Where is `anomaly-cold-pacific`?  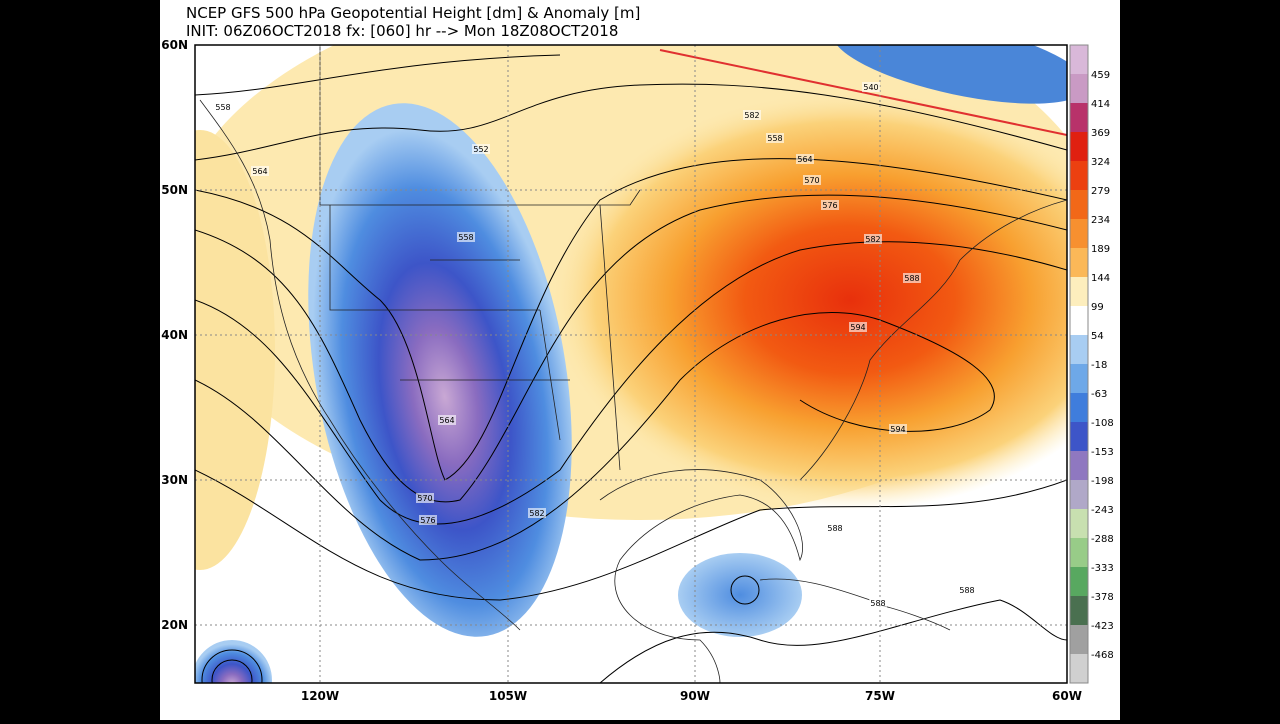
anomaly-cold-pacific is located at coordinates (233, 661).